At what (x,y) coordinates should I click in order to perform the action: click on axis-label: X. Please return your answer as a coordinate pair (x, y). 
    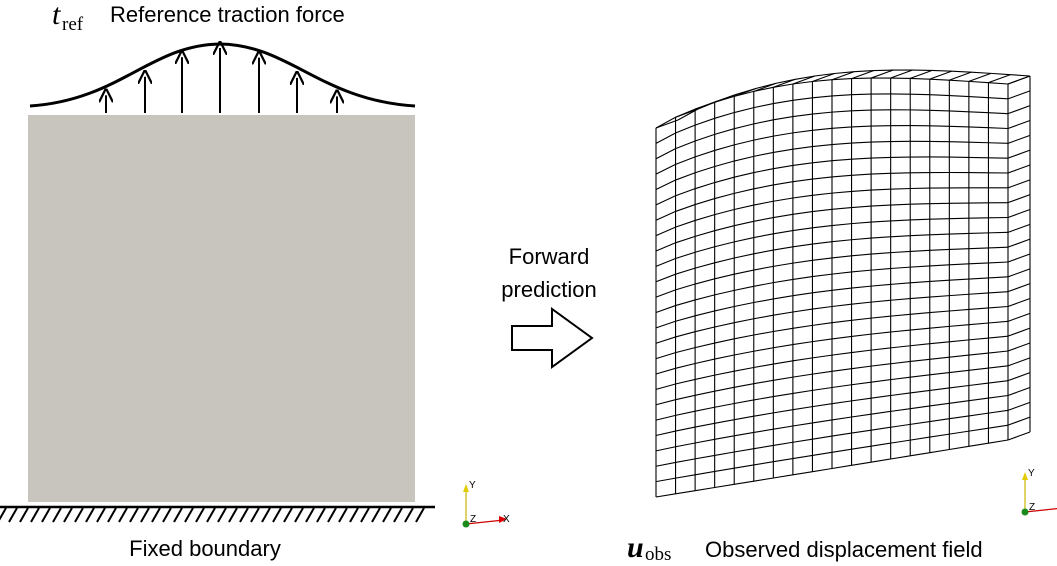
    Looking at the image, I should click on (506, 519).